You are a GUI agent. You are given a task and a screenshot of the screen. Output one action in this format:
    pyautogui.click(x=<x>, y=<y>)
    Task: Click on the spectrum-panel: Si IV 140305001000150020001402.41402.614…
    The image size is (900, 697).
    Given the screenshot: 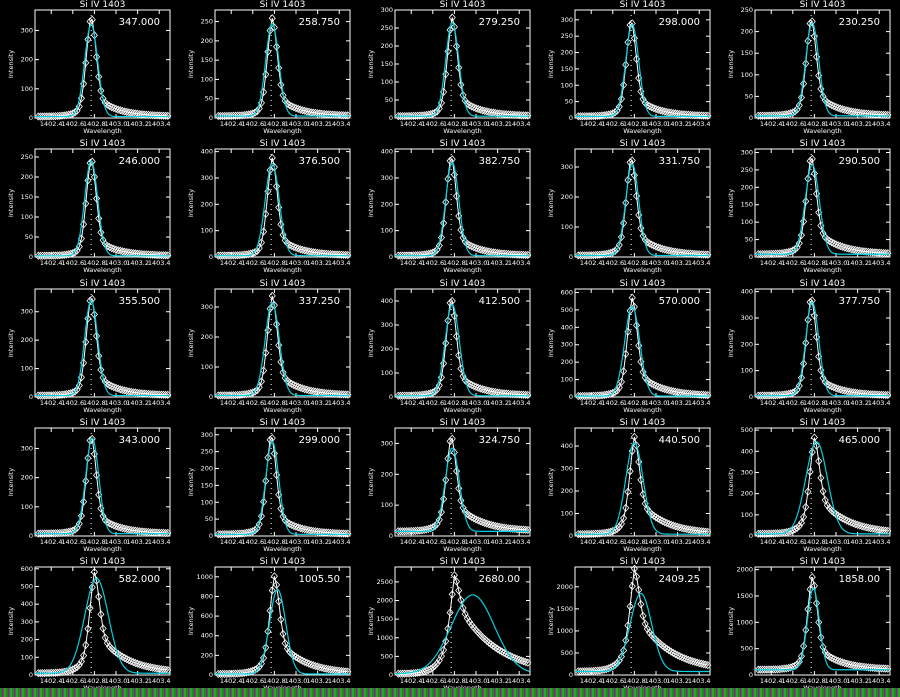 What is the action you would take?
    pyautogui.click(x=629, y=624)
    